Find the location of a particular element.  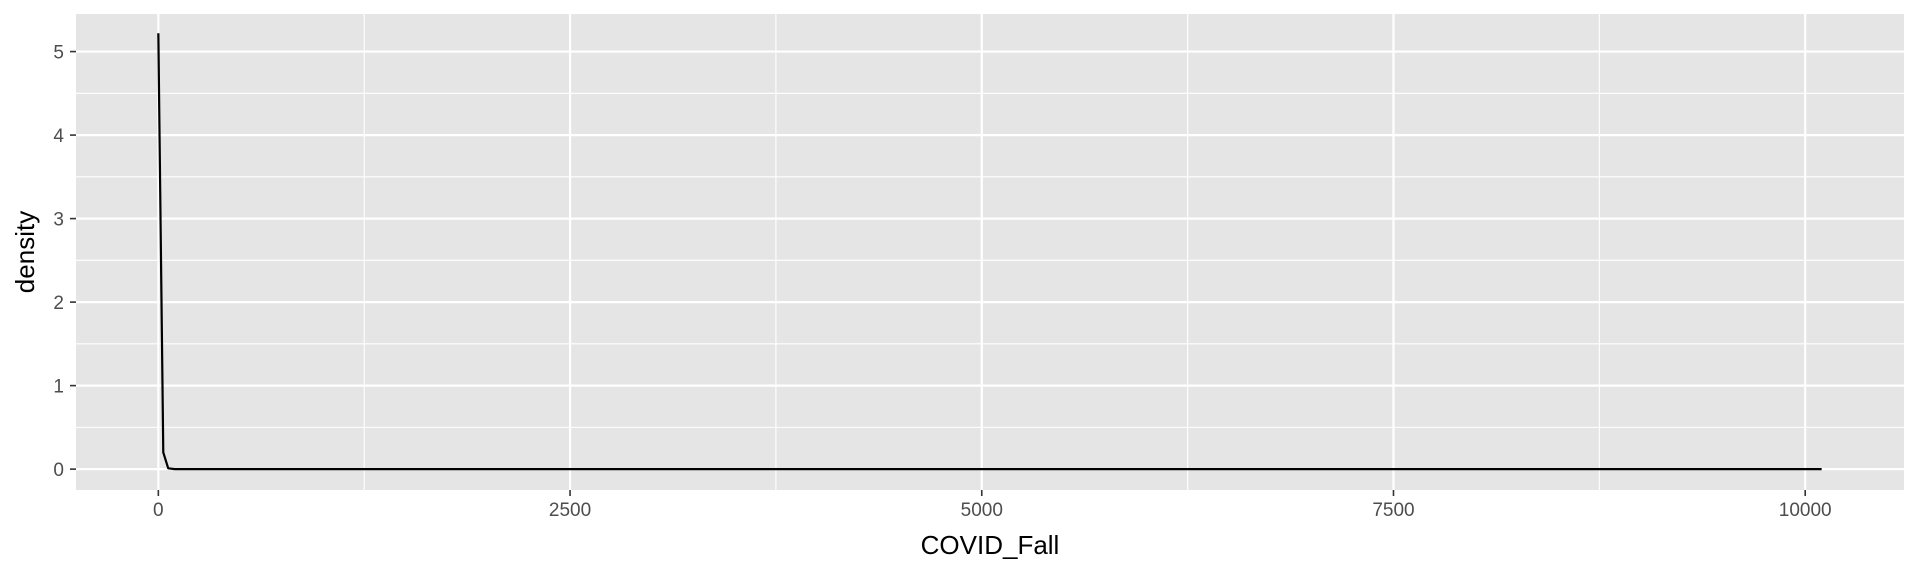

y-tick-label: 5 is located at coordinates (58, 53).